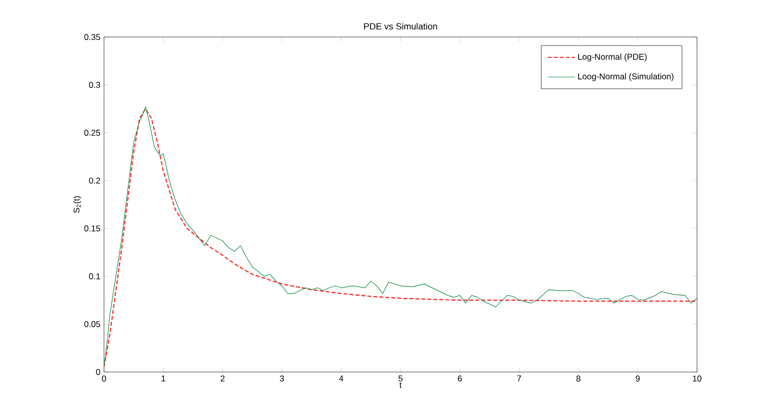 The width and height of the screenshot is (767, 416). I want to click on y-axis-title: S$_{2}$(t), so click(77, 204).